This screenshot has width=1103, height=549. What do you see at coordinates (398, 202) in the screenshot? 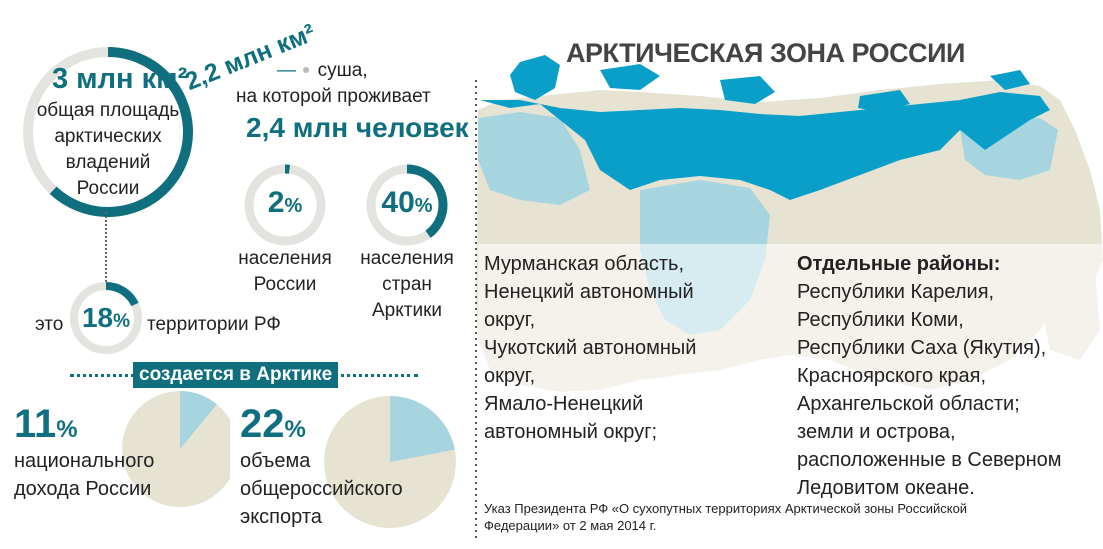
I see `share-arctic-number: 40` at bounding box center [398, 202].